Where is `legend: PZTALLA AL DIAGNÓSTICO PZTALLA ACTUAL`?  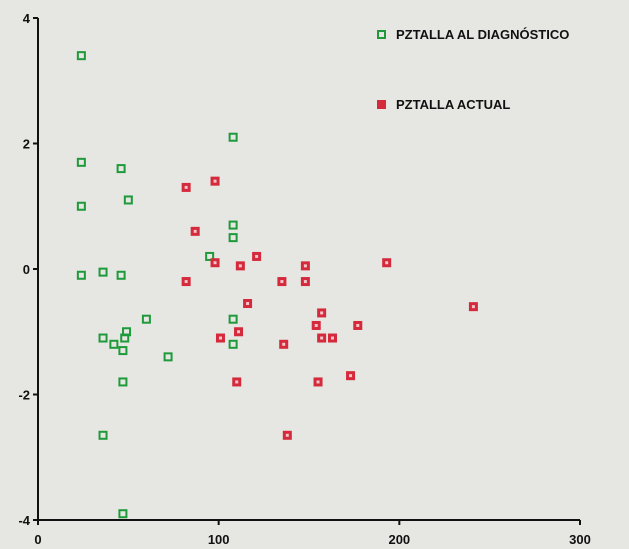
legend: PZTALLA AL DIAGNÓSTICO PZTALLA ACTUAL is located at coordinates (473, 69).